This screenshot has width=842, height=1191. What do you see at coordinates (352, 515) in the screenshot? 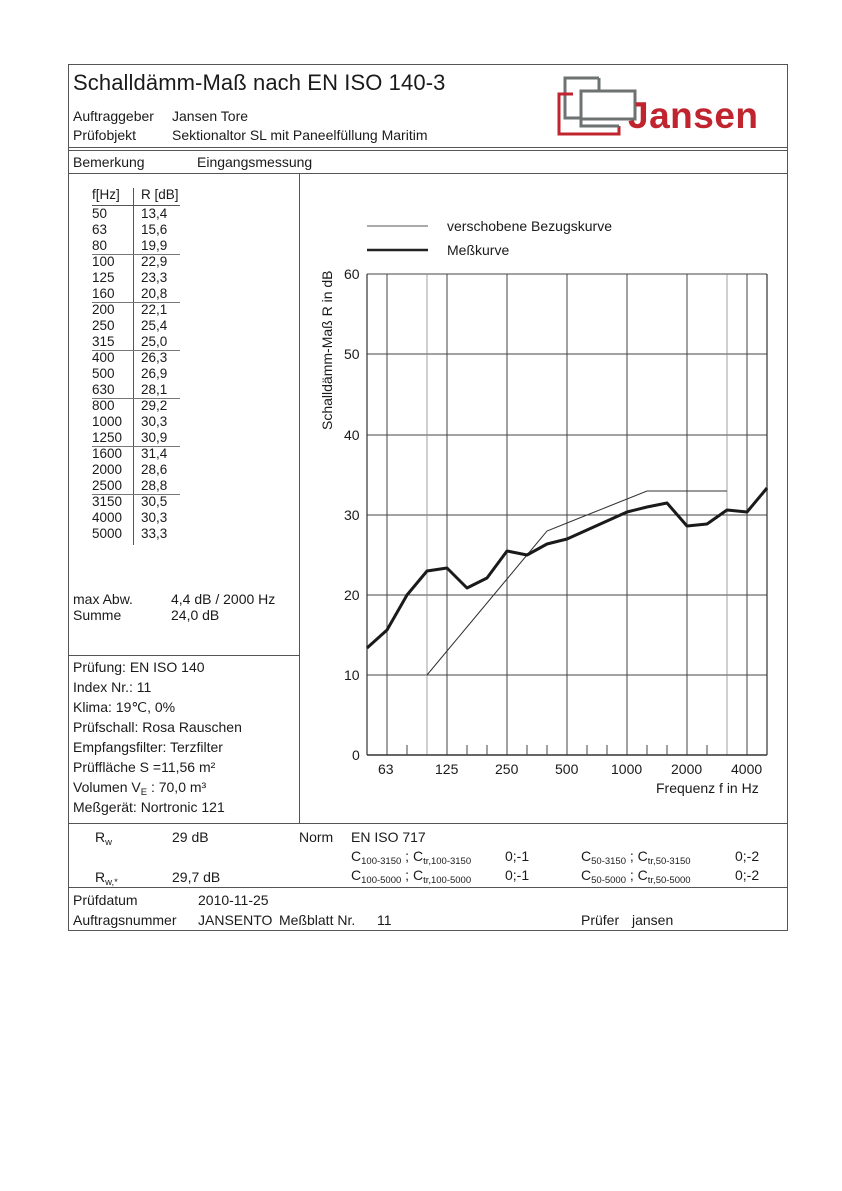
I see `y-tick-30: 30` at bounding box center [352, 515].